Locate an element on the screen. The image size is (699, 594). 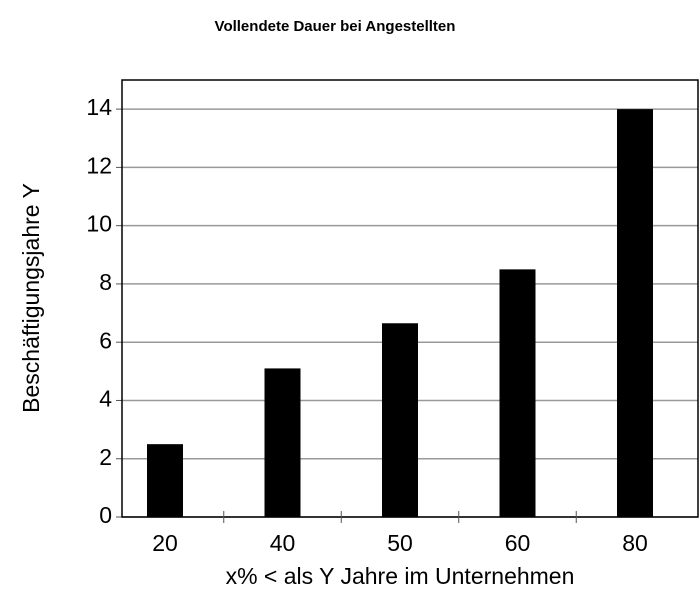
y-tick-label: 14 is located at coordinates (99, 107).